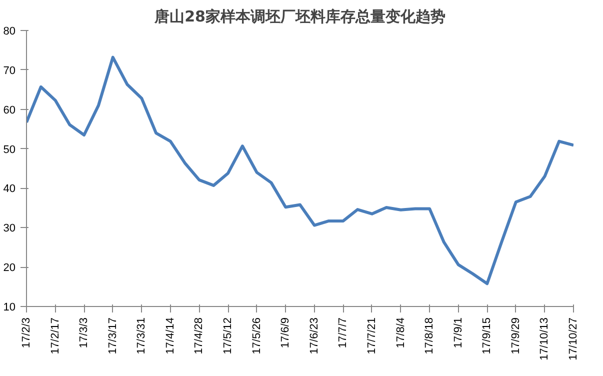 This screenshot has height=376, width=603. I want to click on x-tick-label: 17/9/1, so click(458, 332).